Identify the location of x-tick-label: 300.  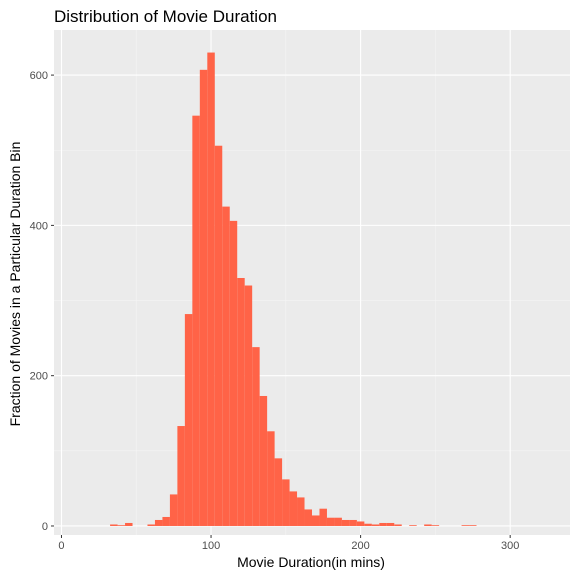
(510, 546).